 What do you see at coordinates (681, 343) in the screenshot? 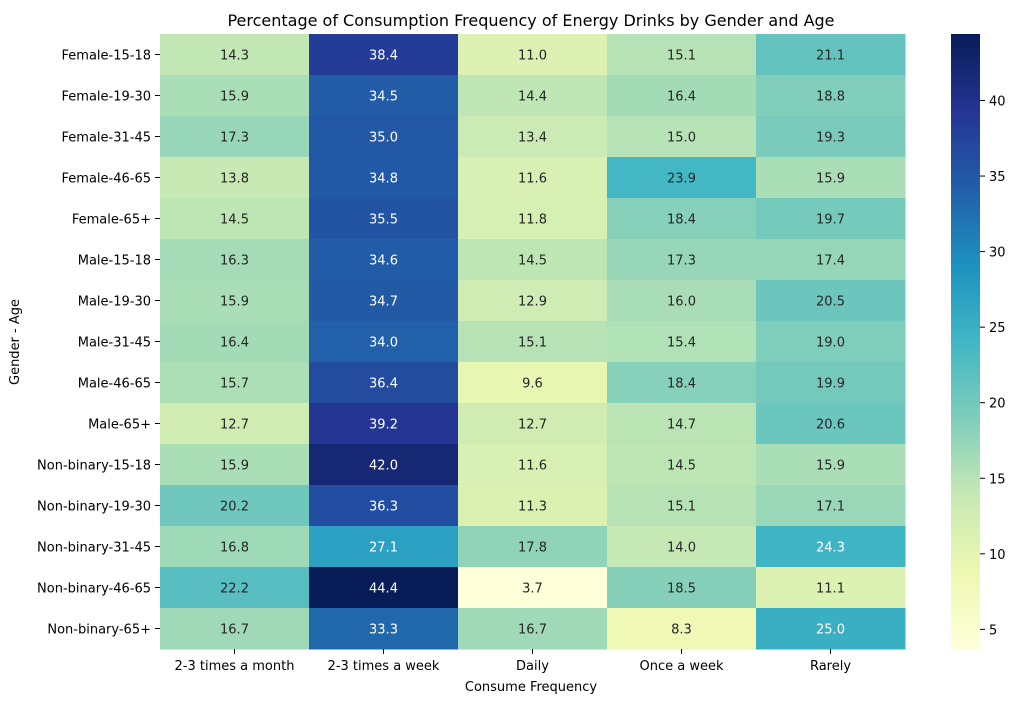
I see `cell-value-label: 15.4` at bounding box center [681, 343].